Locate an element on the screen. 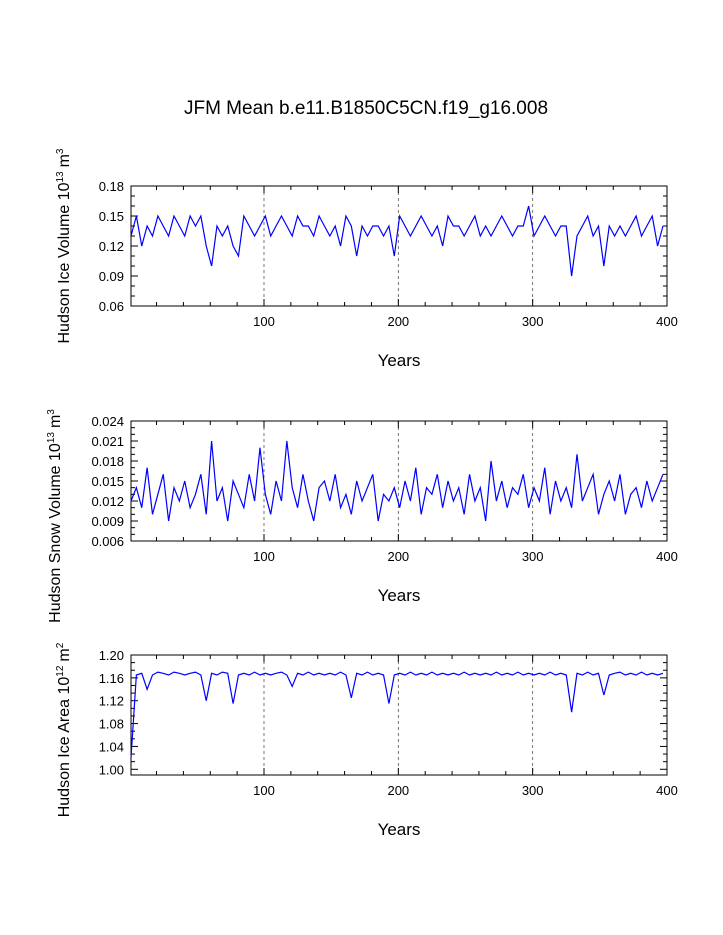  y-axis-label: Hudson Ice Area 1012 m2 is located at coordinates (64, 729).